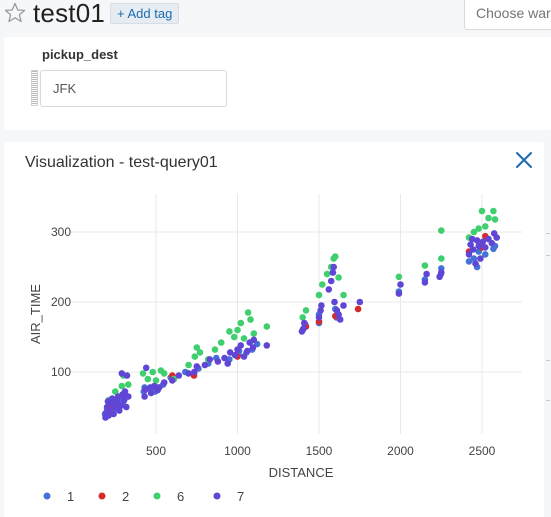 The image size is (551, 517). Describe the element at coordinates (61, 232) in the screenshot. I see `y-tick-label: 300` at that location.